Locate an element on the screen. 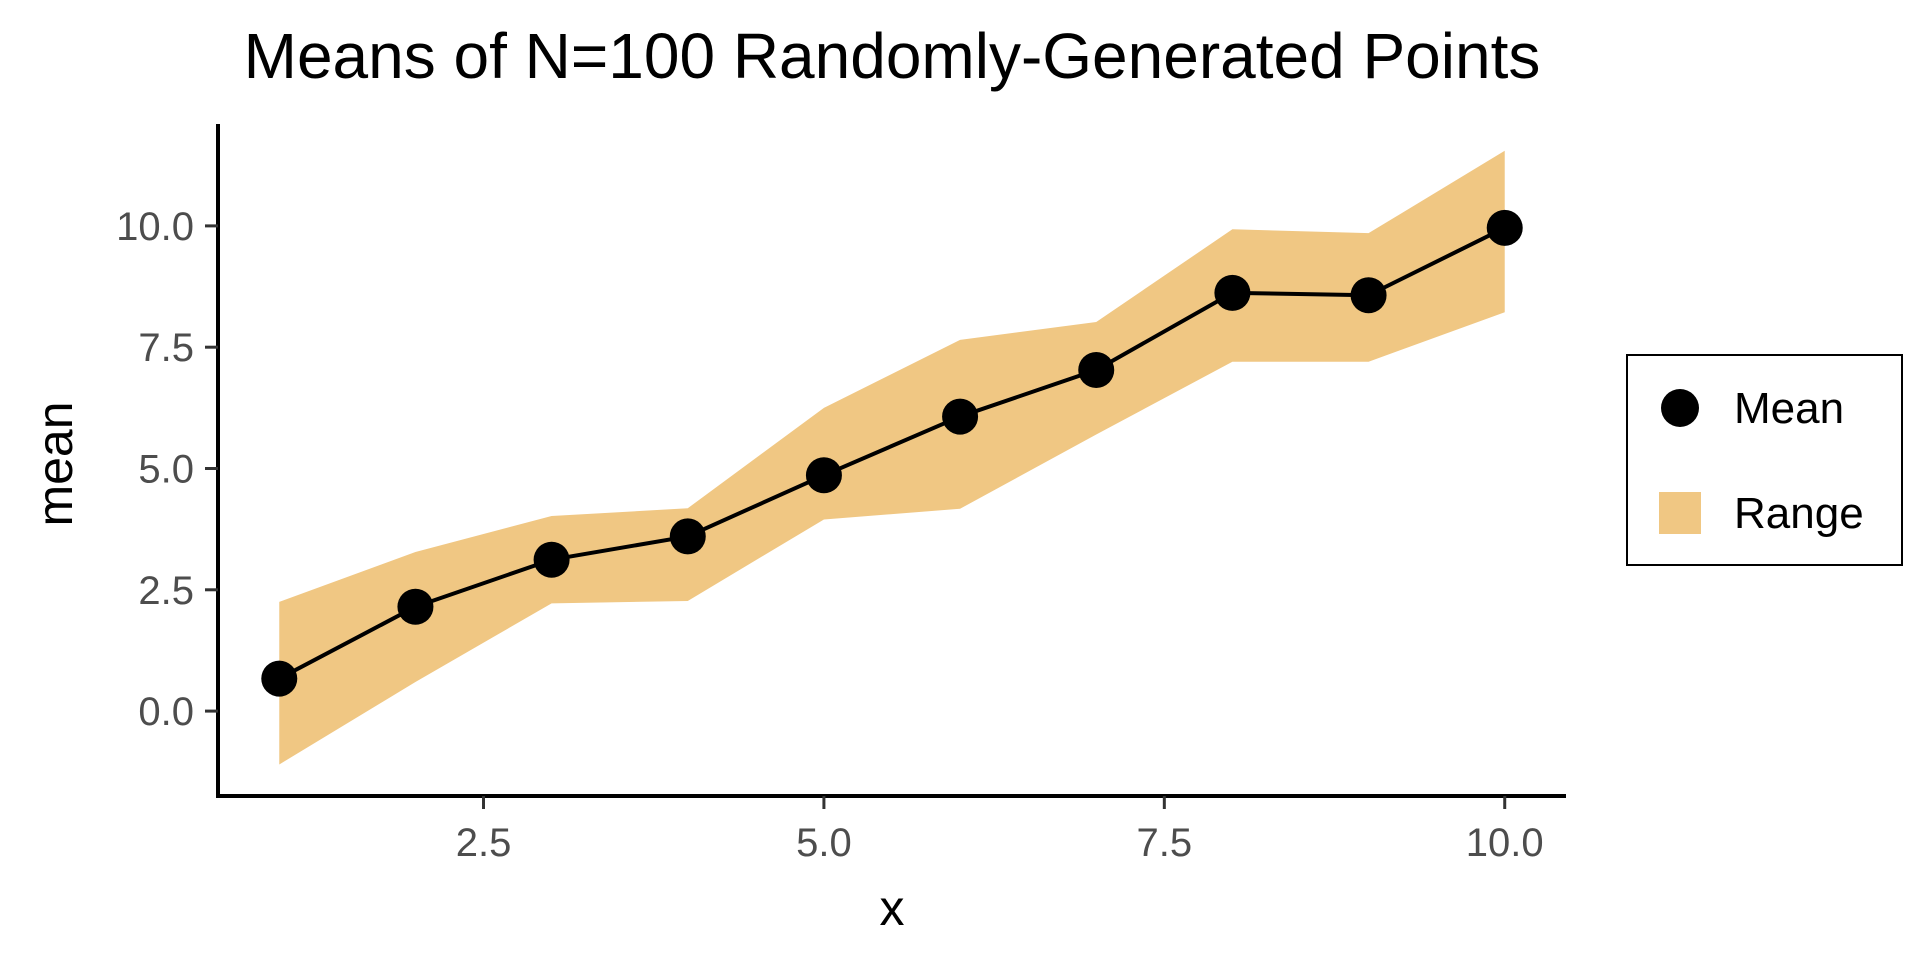 This screenshot has height=960, width=1920. chart-title: Means of N=100 Randomly-Generated Points is located at coordinates (892, 56).